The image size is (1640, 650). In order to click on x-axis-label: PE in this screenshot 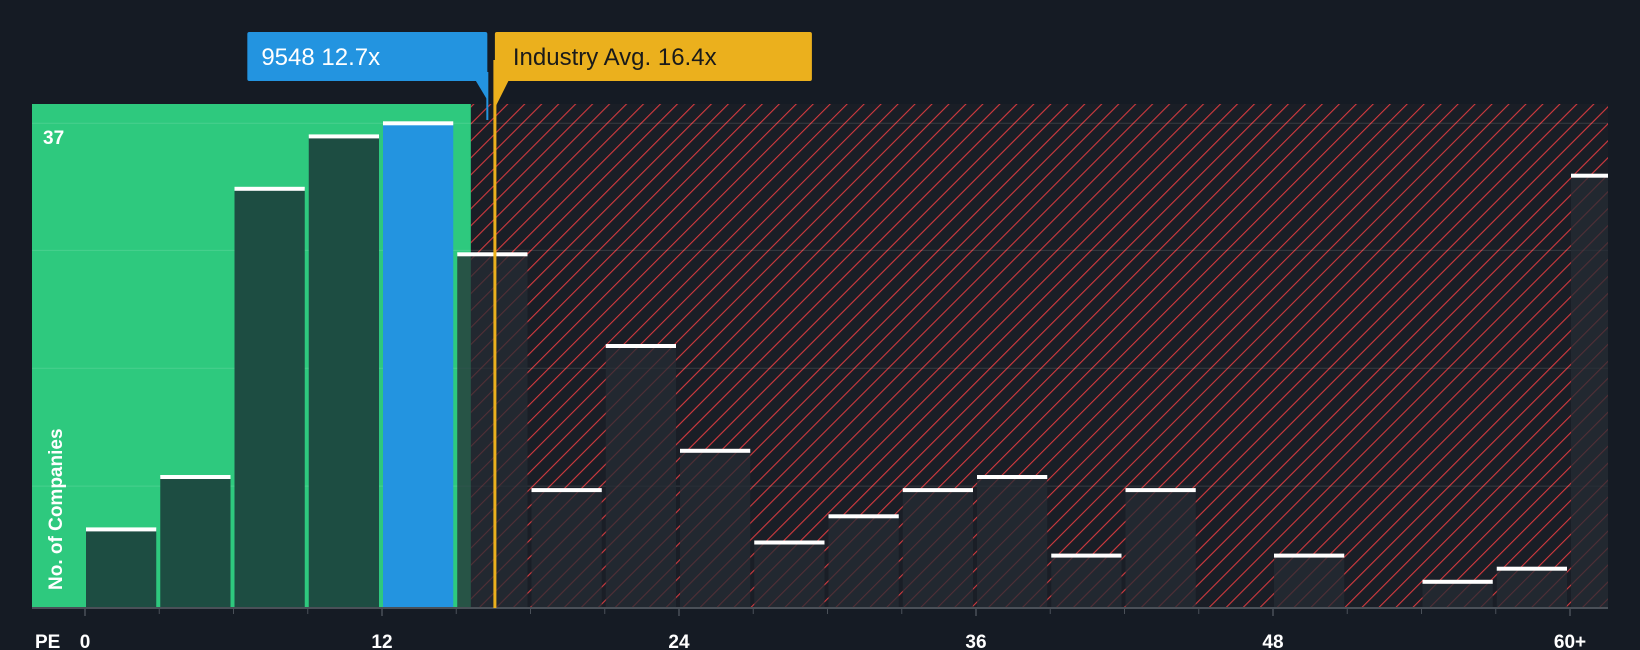, I will do `click(47, 641)`.